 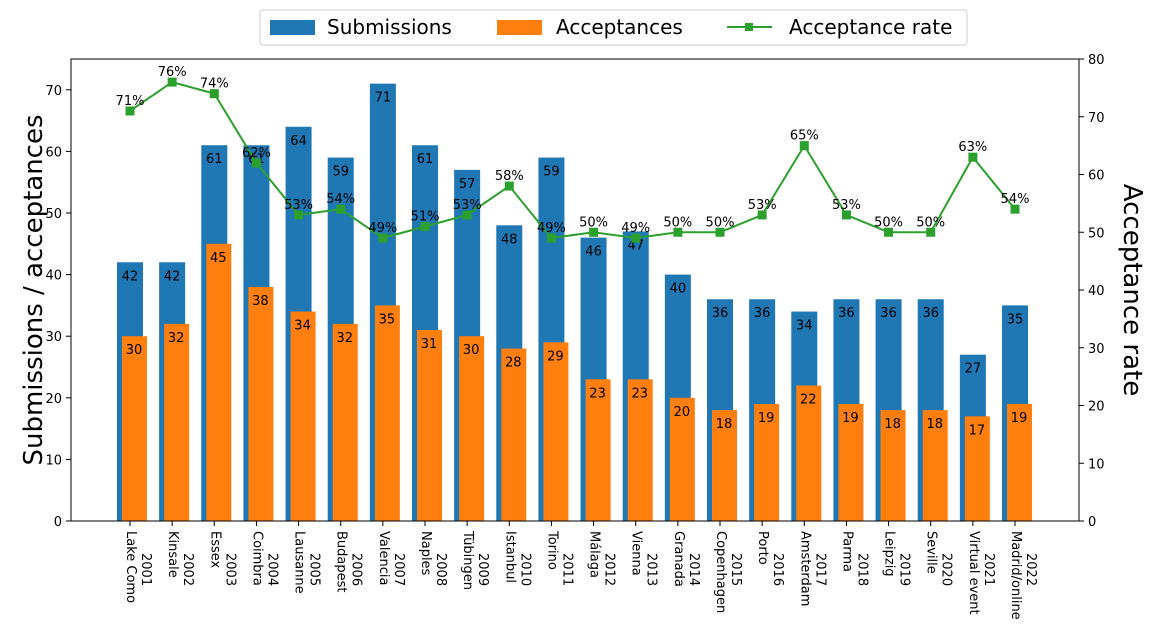 I want to click on x-tick-year: 2002, so click(x=187, y=569).